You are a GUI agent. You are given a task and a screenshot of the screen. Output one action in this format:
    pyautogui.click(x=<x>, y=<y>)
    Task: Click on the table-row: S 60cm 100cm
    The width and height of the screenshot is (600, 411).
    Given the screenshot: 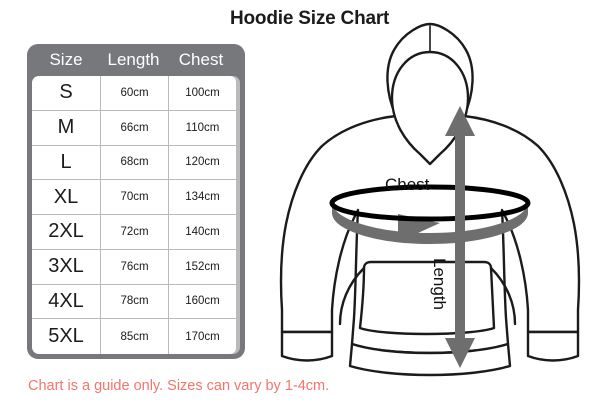 What is the action you would take?
    pyautogui.click(x=136, y=93)
    